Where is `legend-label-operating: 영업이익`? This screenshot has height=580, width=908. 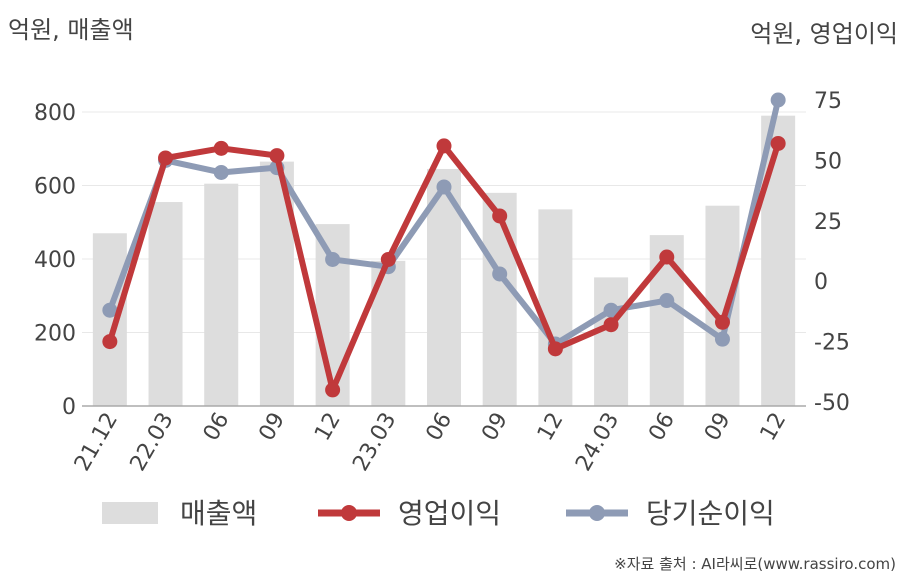 legend-label-operating: 영업이익 is located at coordinates (449, 513).